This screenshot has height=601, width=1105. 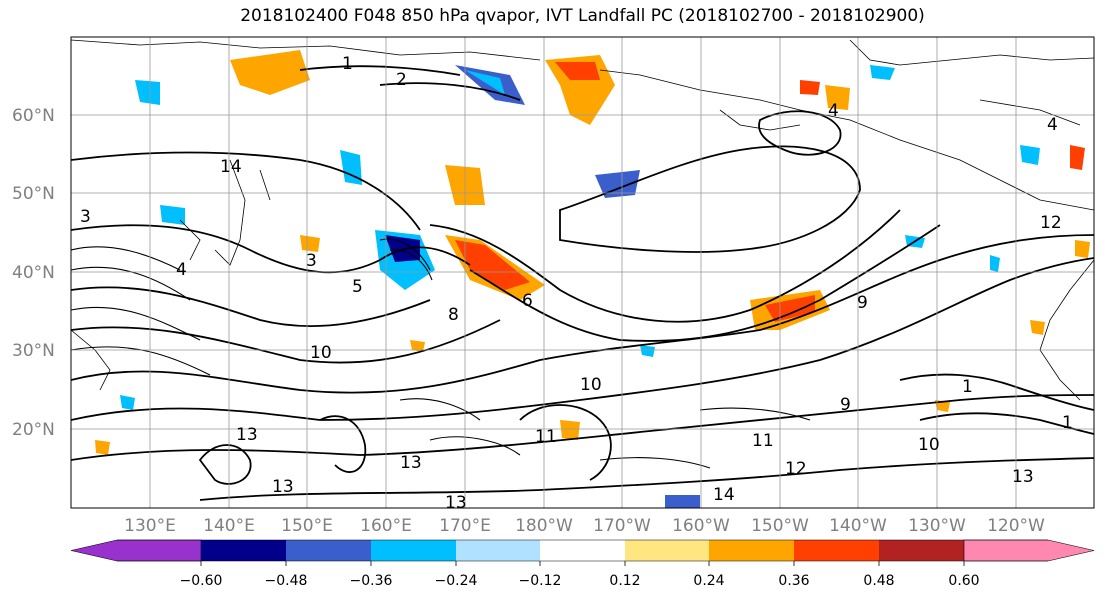 I want to click on lat-label: 30°N, so click(x=33, y=351).